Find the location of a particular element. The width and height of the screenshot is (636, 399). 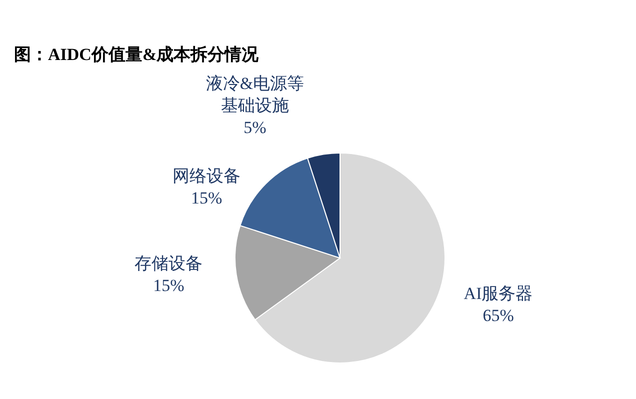

data-label: 65% is located at coordinates (498, 315).